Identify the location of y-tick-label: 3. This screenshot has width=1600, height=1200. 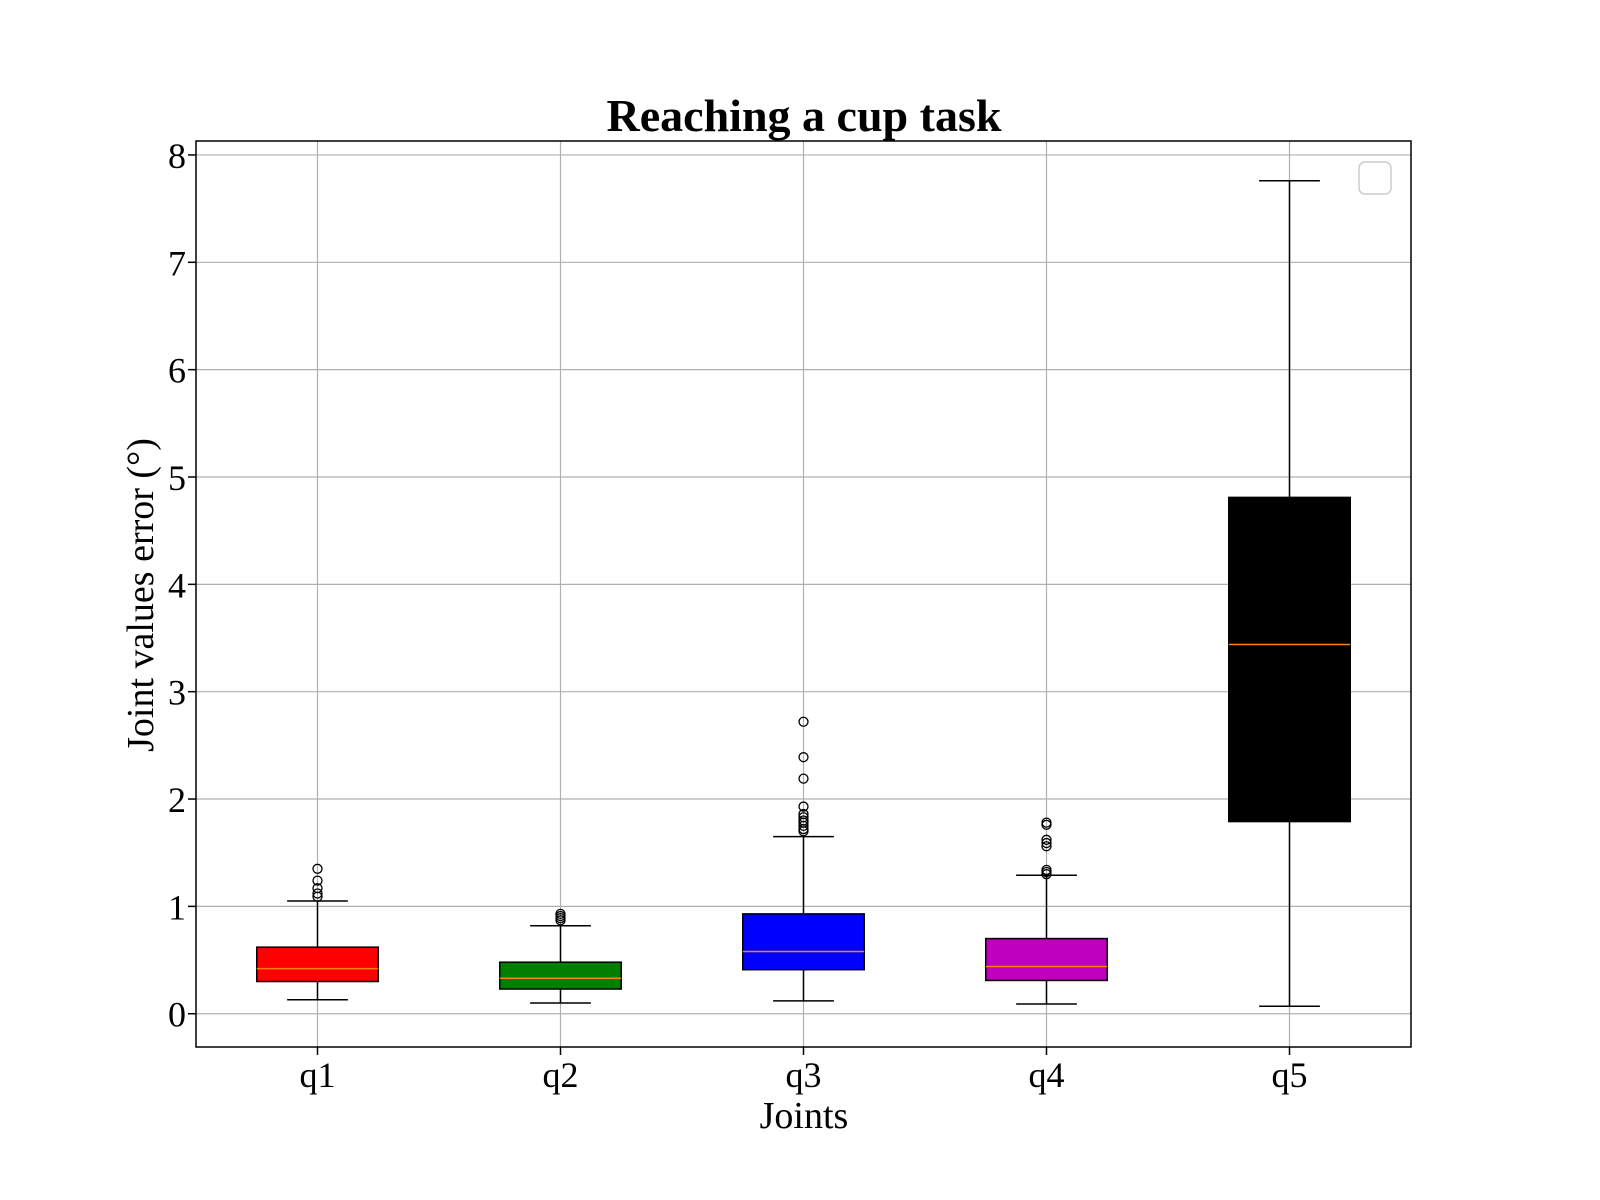
(177, 693).